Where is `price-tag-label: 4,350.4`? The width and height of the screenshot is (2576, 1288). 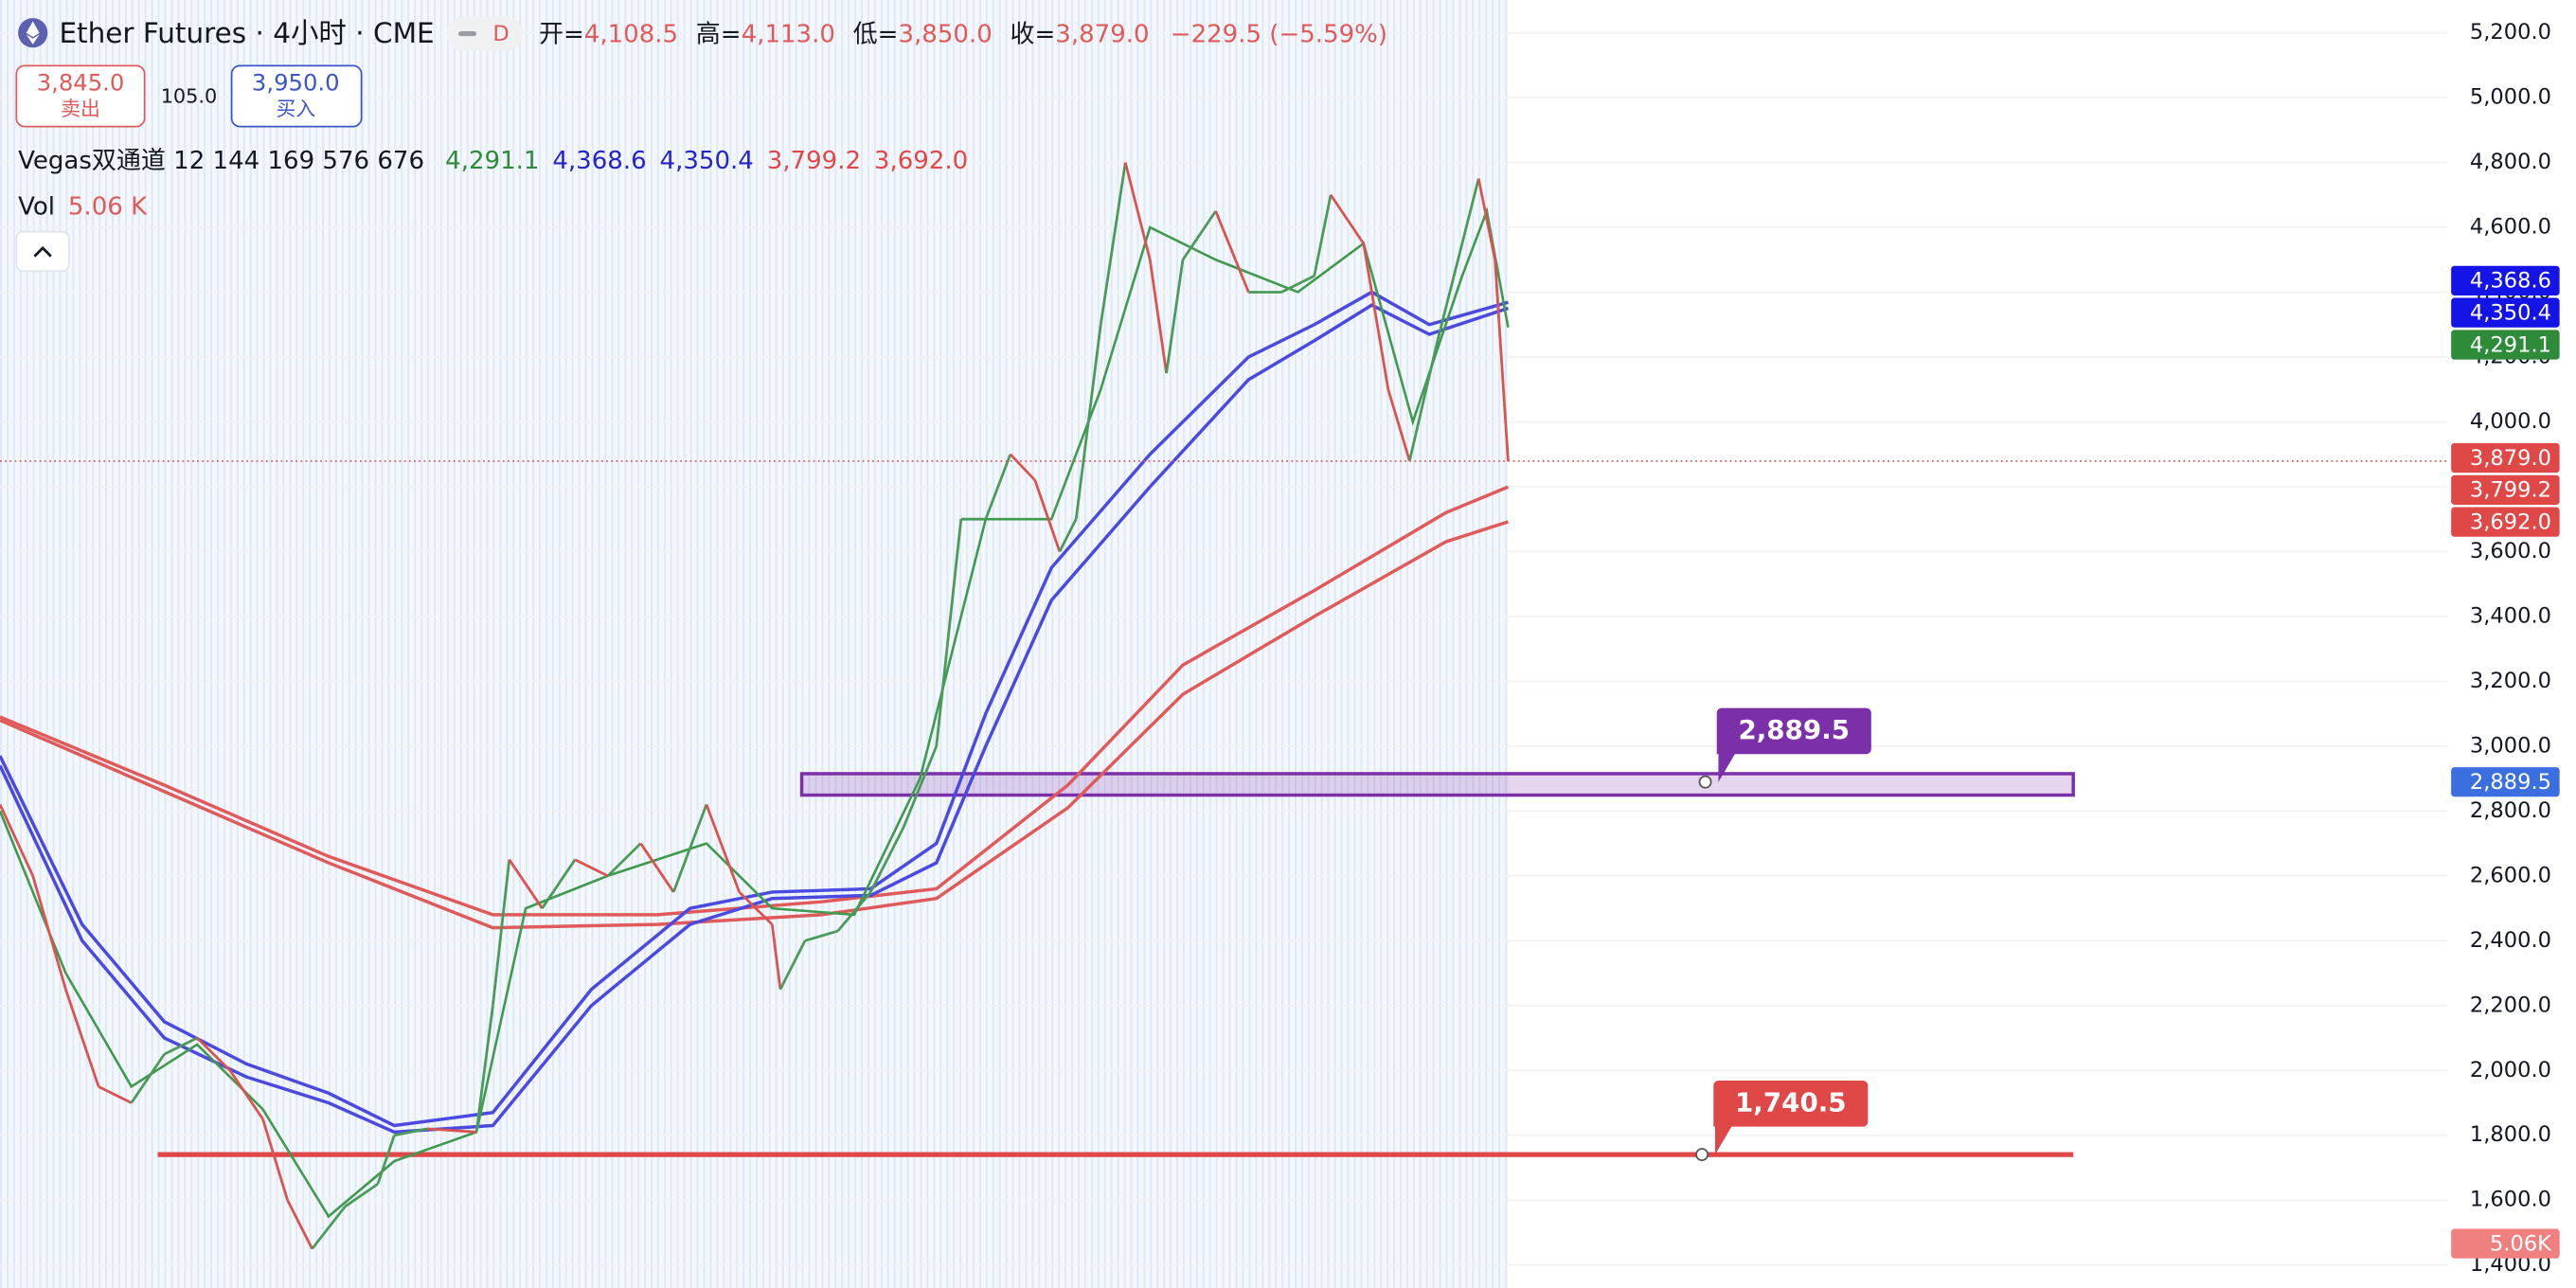
price-tag-label: 4,350.4 is located at coordinates (2510, 313).